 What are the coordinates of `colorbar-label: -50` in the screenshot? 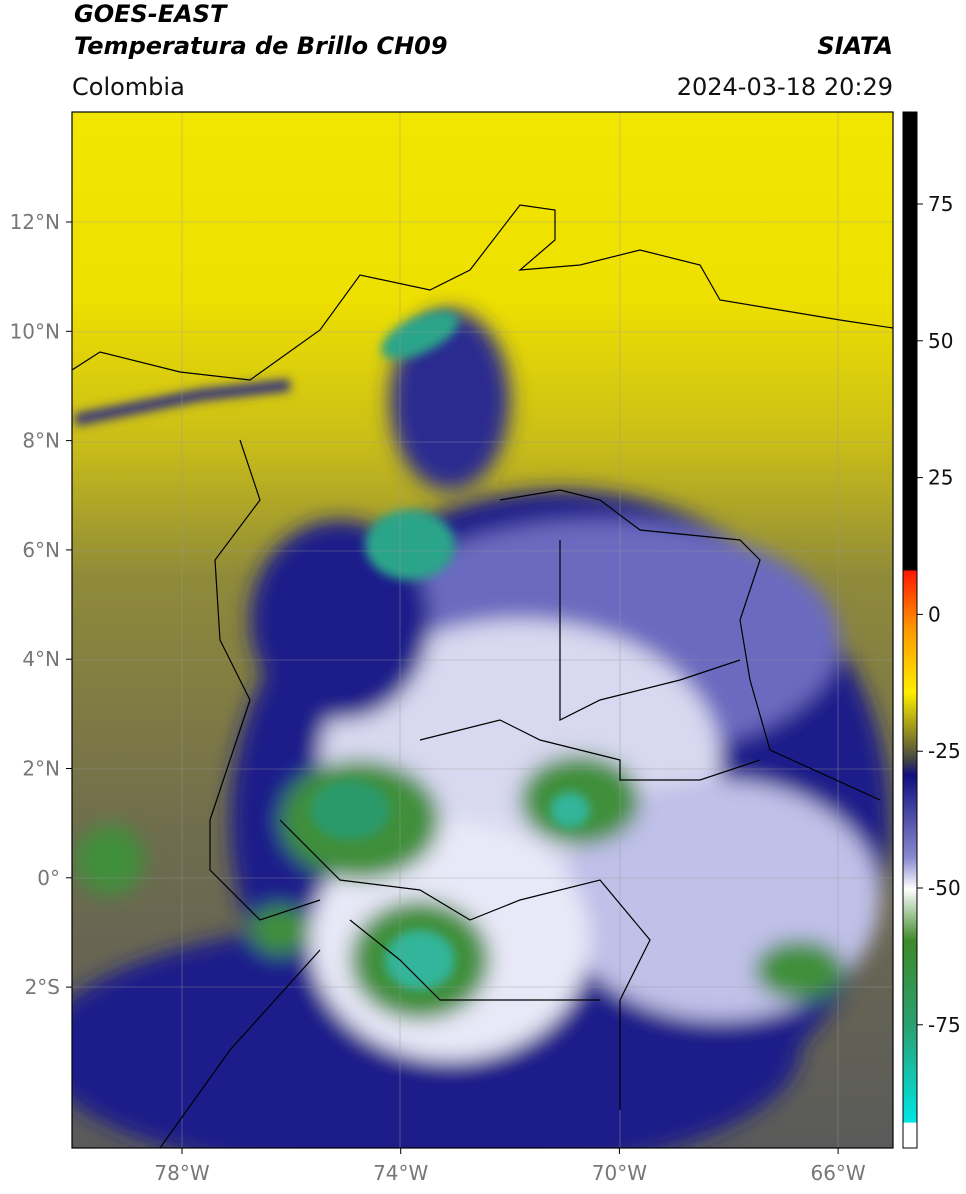 It's located at (944, 888).